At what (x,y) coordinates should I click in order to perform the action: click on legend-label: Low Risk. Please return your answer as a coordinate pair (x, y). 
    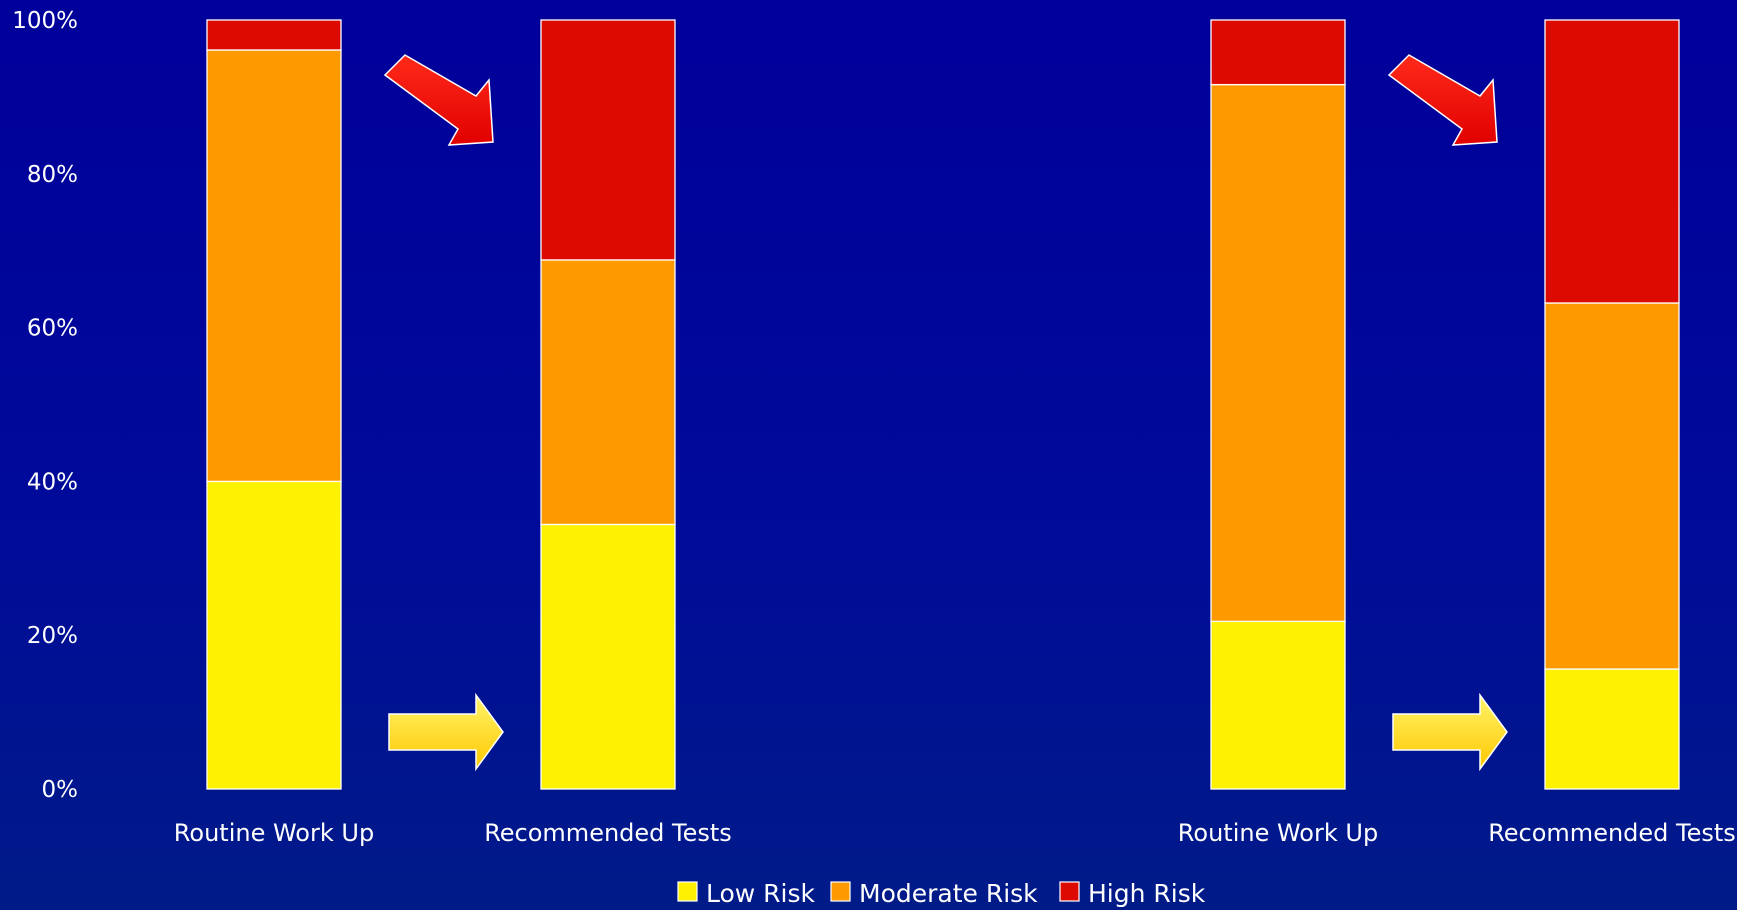
    Looking at the image, I should click on (761, 893).